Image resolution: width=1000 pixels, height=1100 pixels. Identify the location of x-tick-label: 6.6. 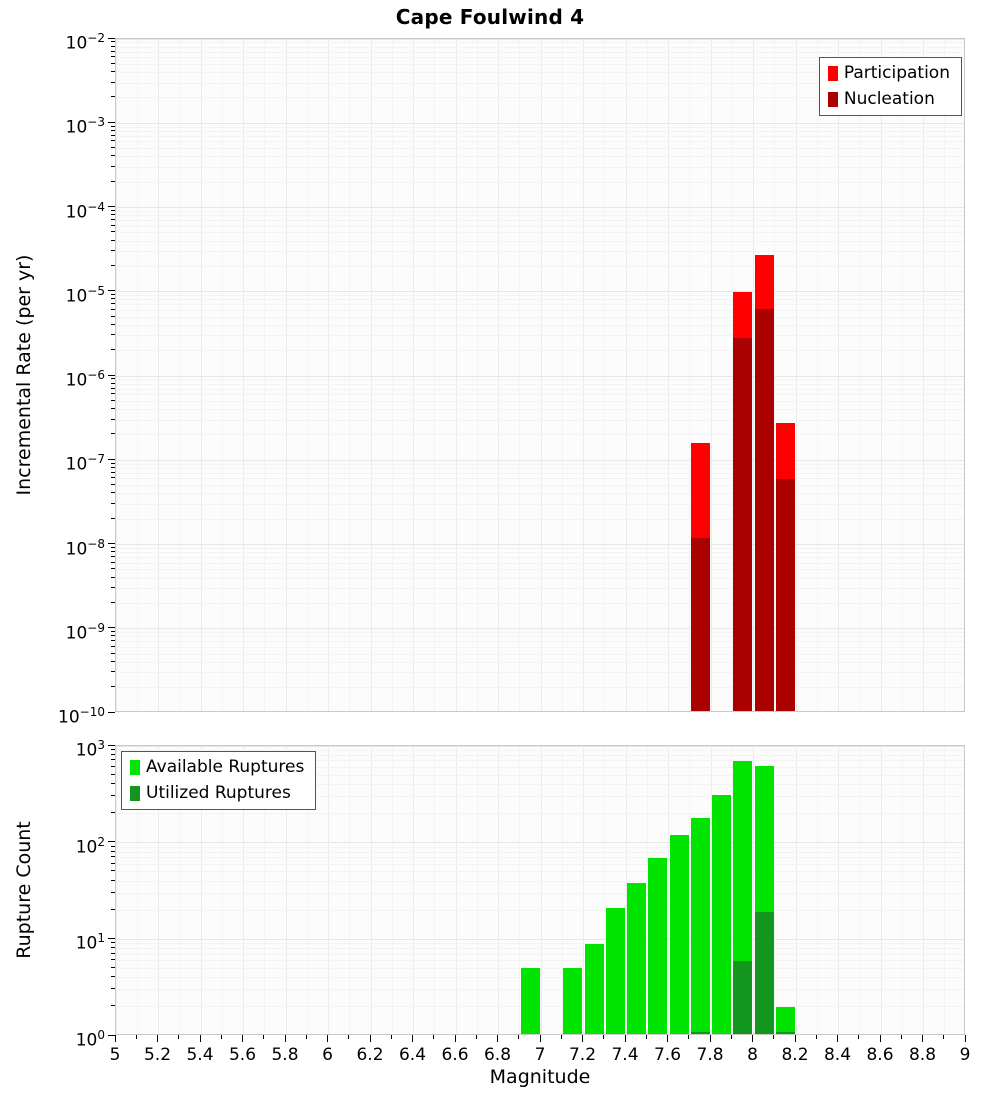
(455, 1055).